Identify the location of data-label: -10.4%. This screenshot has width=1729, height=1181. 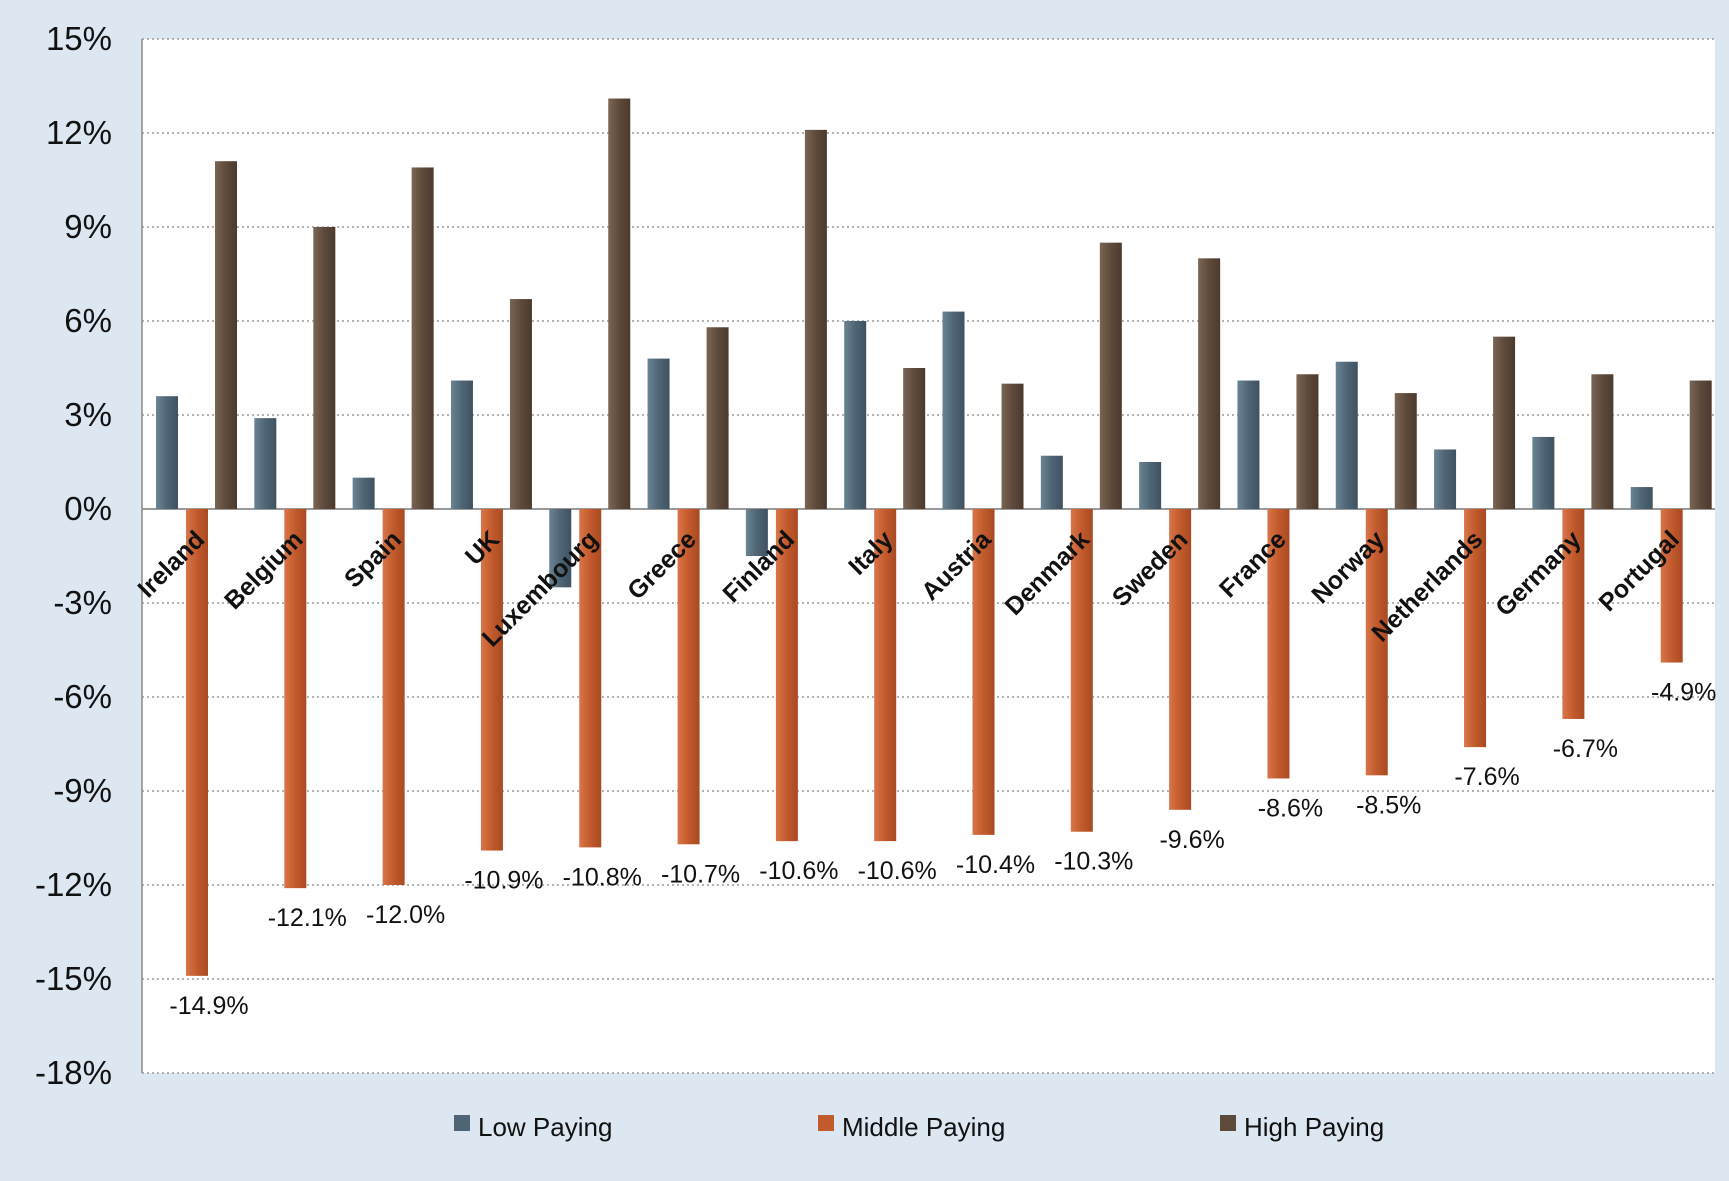
(995, 865).